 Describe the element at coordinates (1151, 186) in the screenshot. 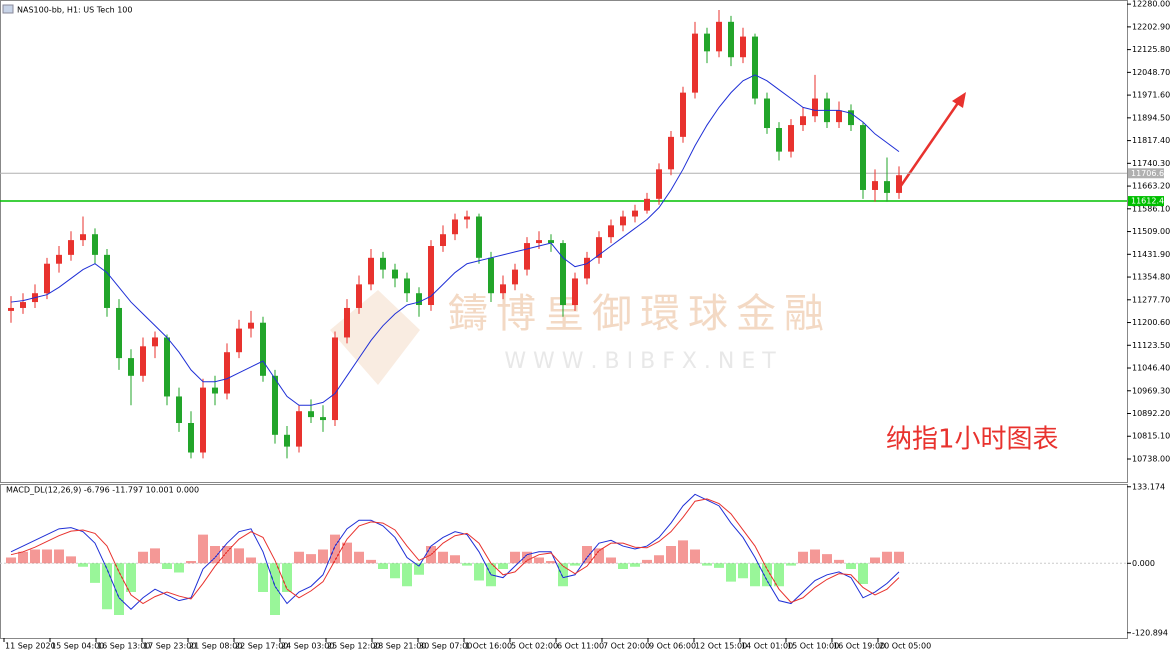

I see `y-tick-label: 11663.20` at that location.